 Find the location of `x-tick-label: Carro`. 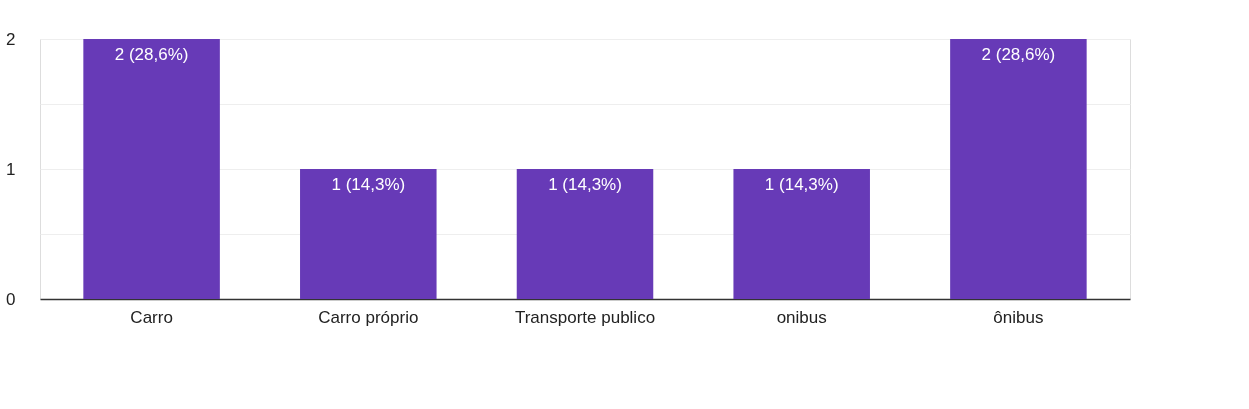

x-tick-label: Carro is located at coordinates (151, 317).